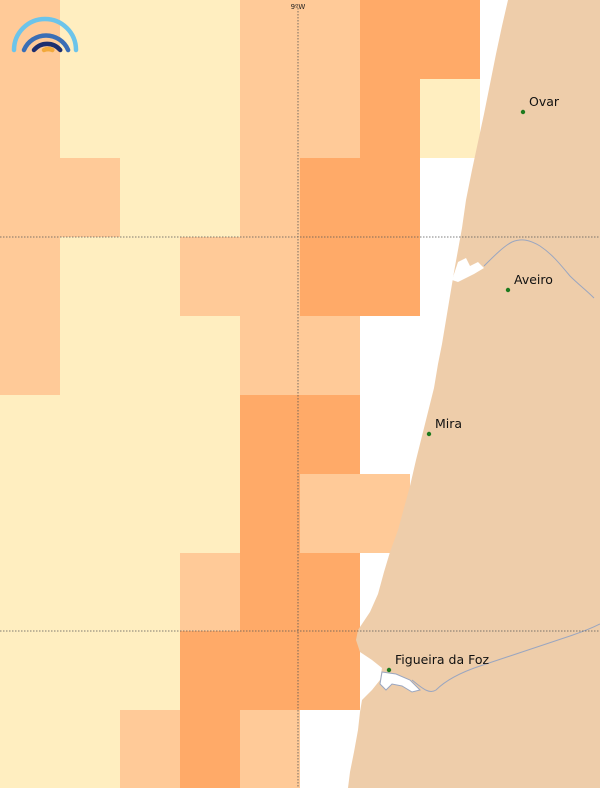 The height and width of the screenshot is (788, 600). Describe the element at coordinates (442, 659) in the screenshot. I see `town-label: Figueira da Foz` at that location.